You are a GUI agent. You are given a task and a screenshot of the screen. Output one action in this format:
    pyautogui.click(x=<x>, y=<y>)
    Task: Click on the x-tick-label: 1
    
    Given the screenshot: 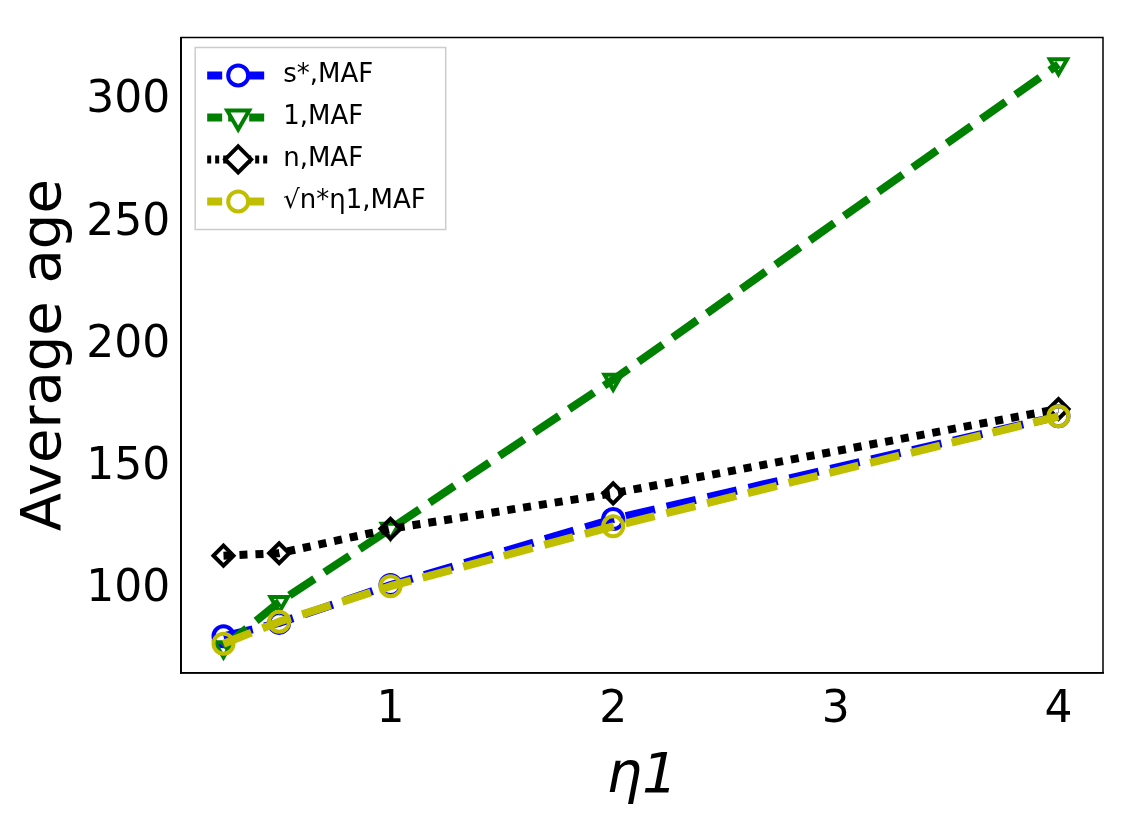 What is the action you would take?
    pyautogui.click(x=390, y=706)
    